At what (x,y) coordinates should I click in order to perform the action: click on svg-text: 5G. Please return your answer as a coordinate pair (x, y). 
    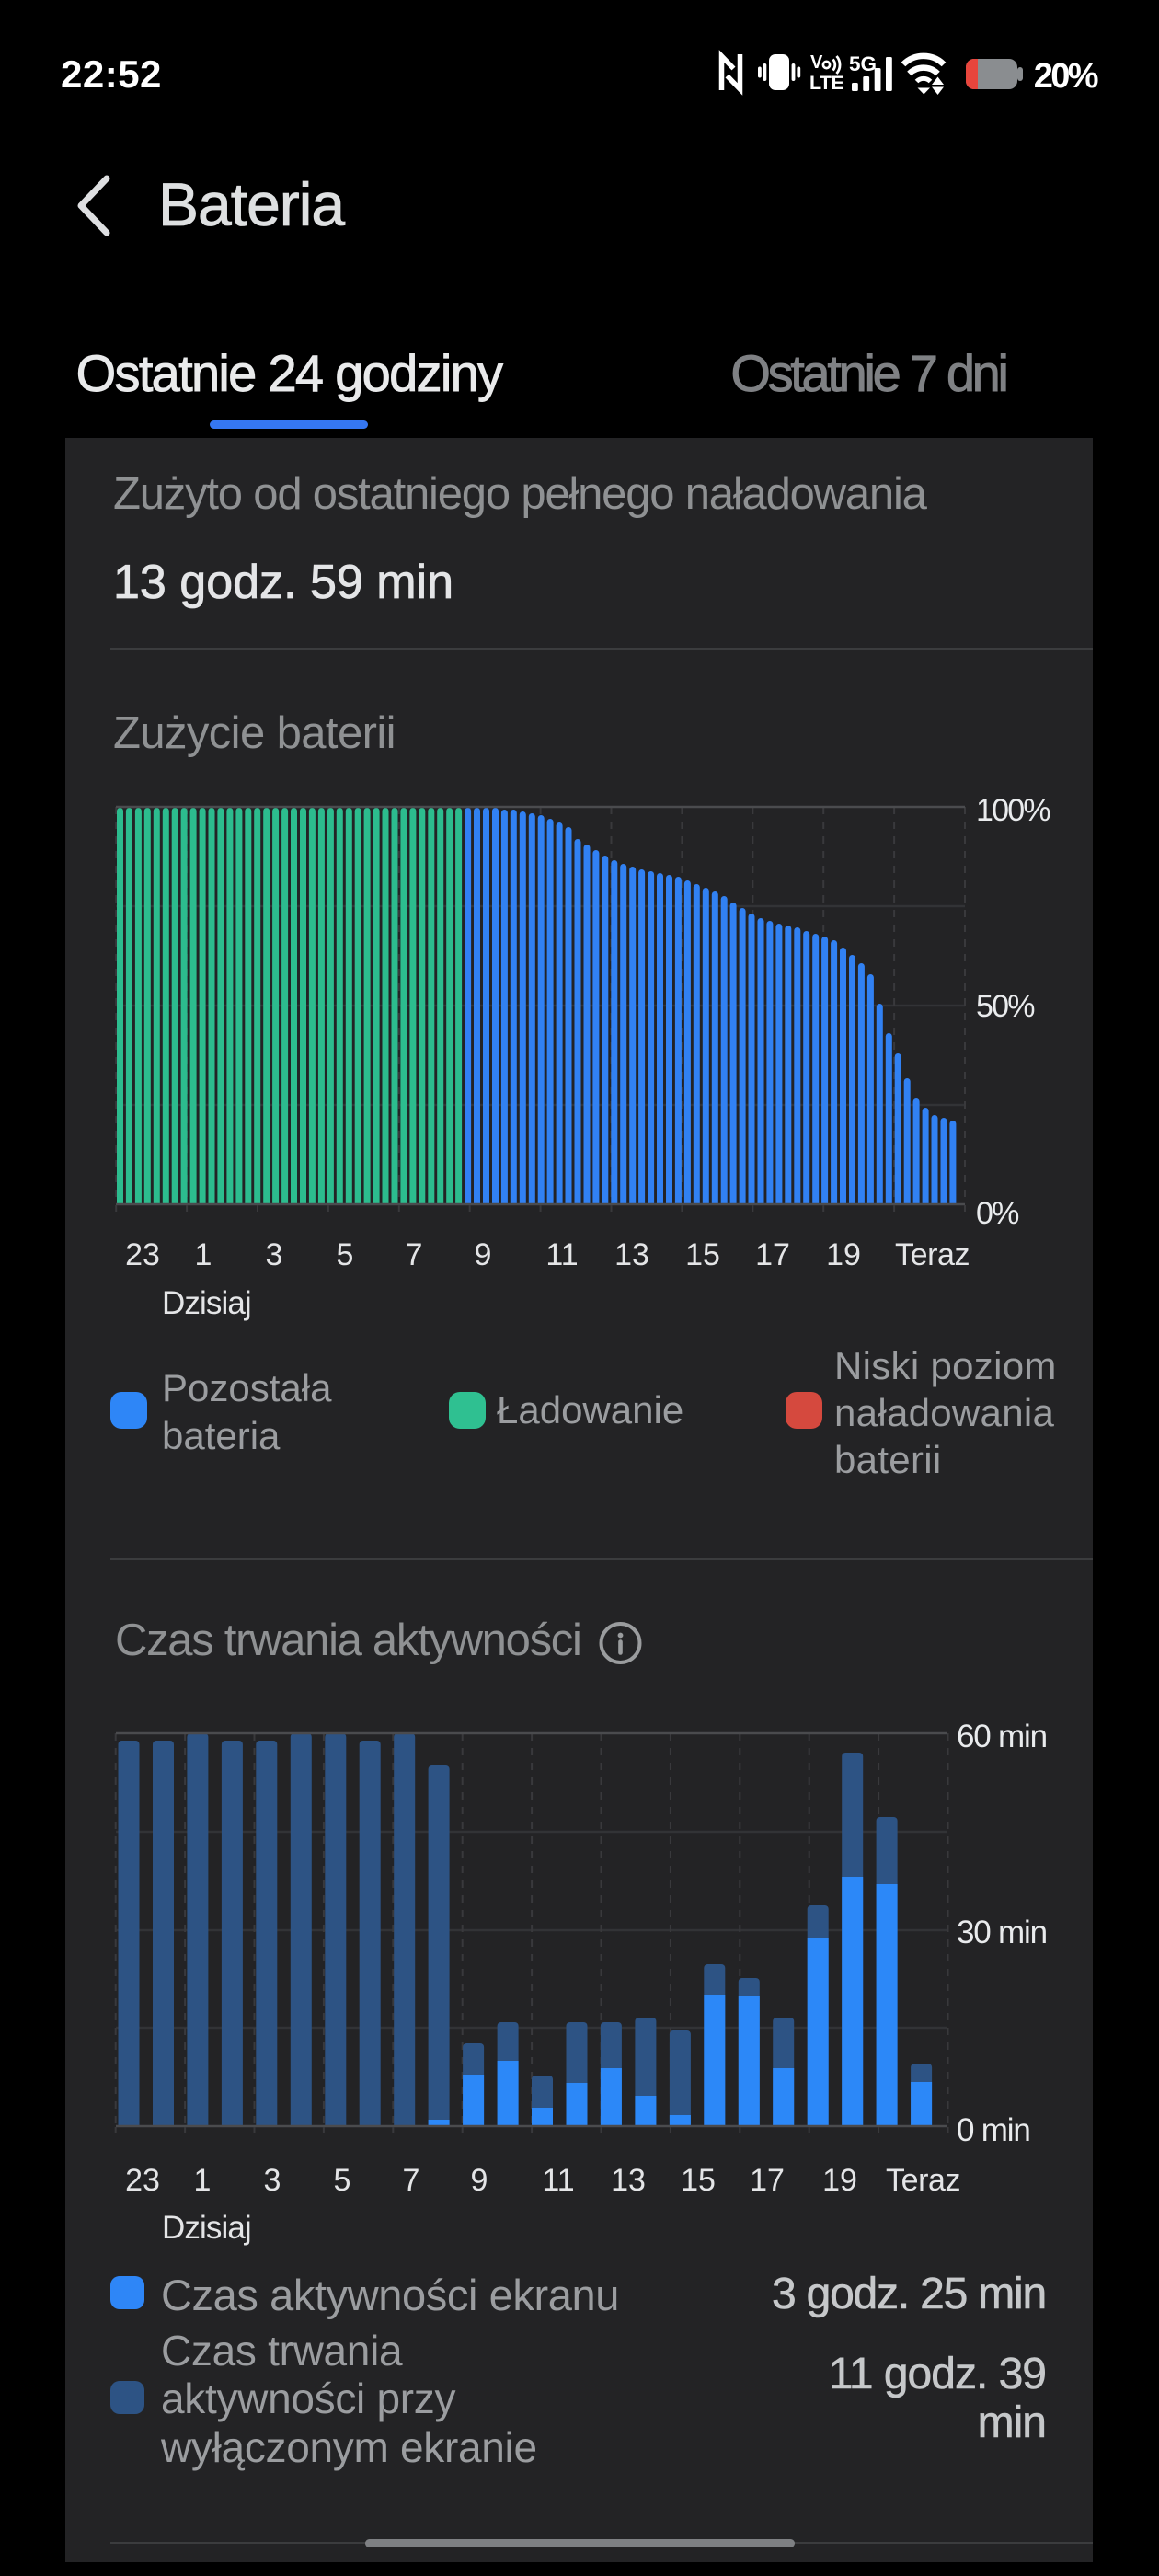
    Looking at the image, I should click on (863, 63).